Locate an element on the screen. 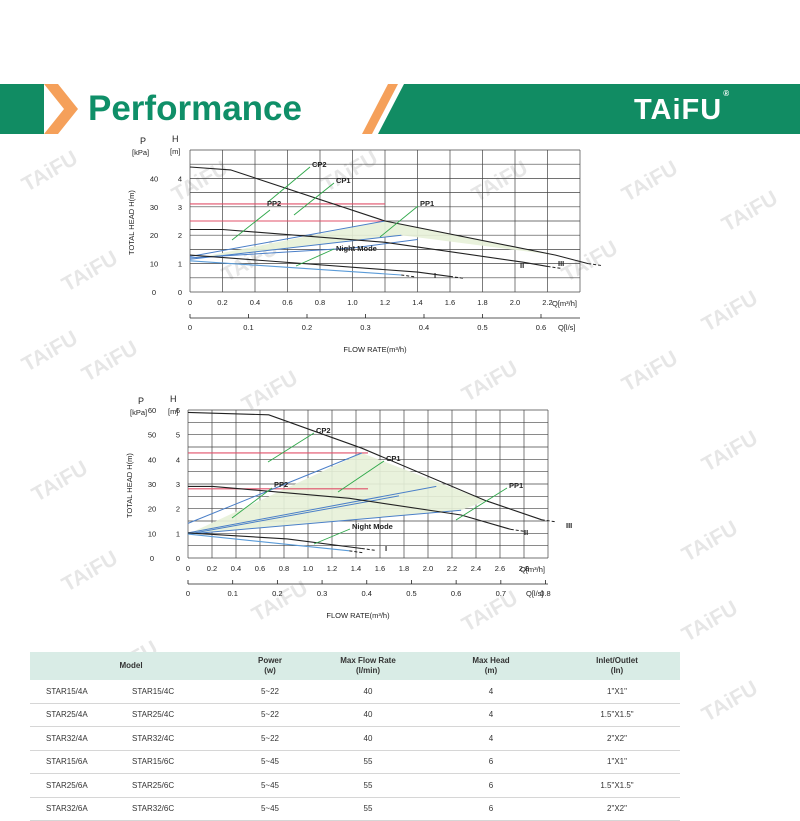 The image size is (800, 821). x-tick-label: 1.8 is located at coordinates (404, 568).